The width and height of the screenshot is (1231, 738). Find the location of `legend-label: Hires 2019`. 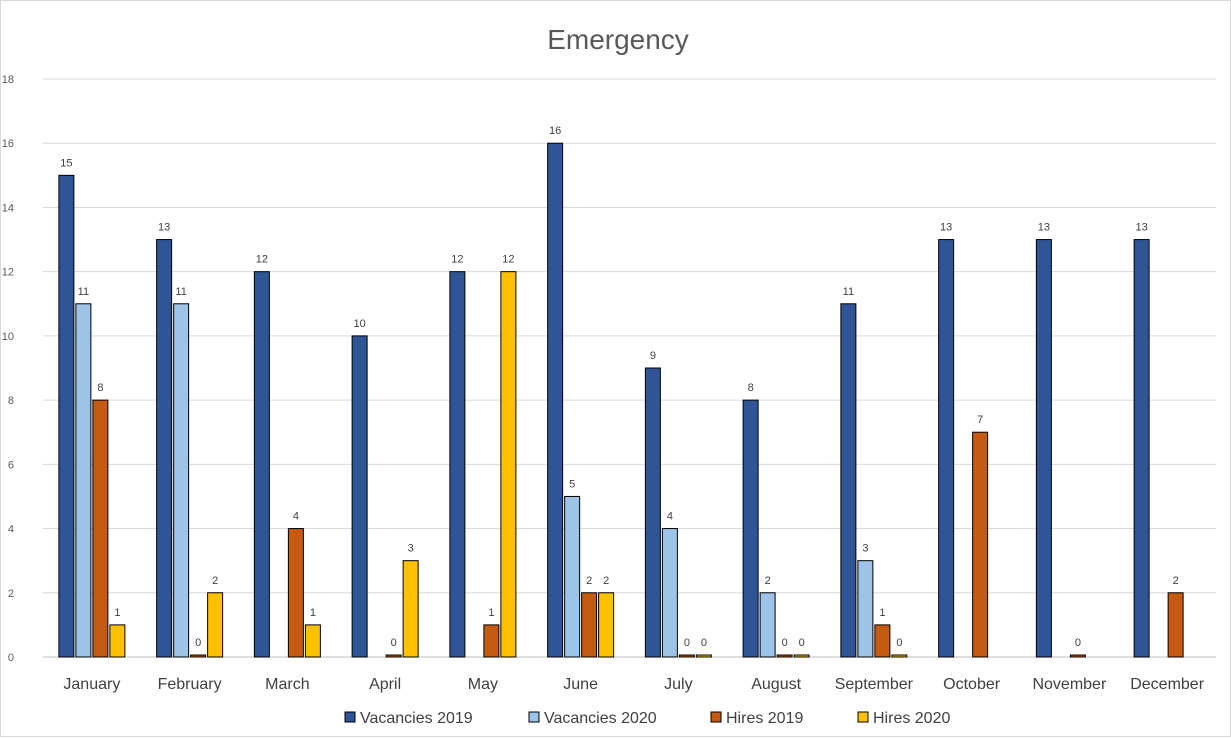

legend-label: Hires 2019 is located at coordinates (764, 718).